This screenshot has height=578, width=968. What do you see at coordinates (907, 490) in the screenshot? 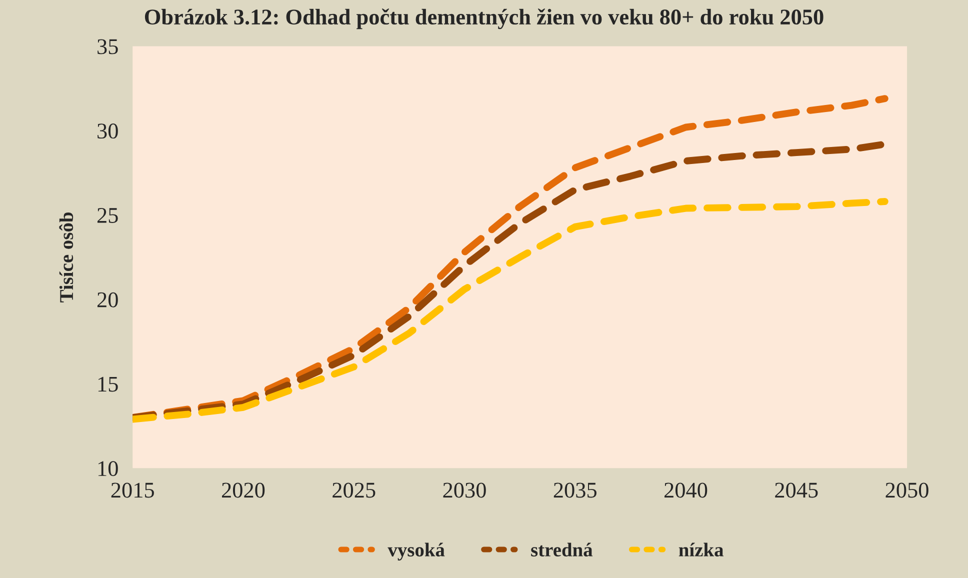
I see `x-tick-label: 2050` at bounding box center [907, 490].